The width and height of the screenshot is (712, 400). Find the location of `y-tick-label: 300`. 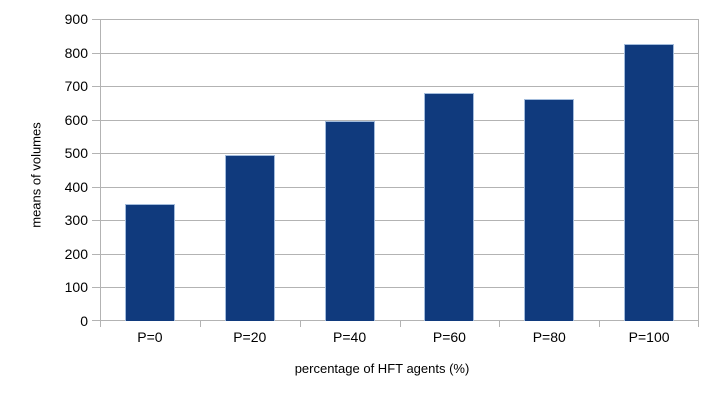

y-tick-label: 300 is located at coordinates (76, 220).